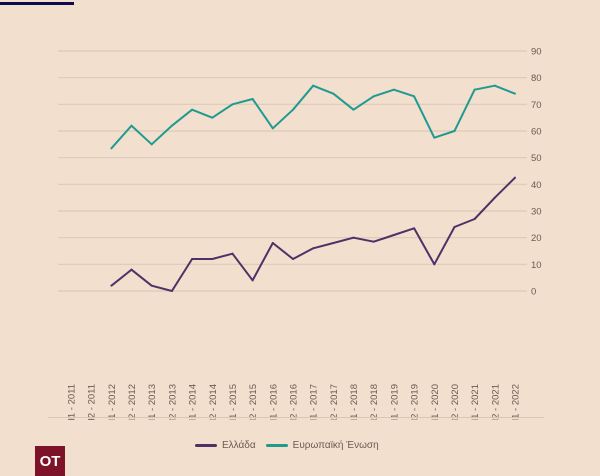 The image size is (600, 476). I want to click on x-tick-label: H2 - 2021, so click(495, 402).